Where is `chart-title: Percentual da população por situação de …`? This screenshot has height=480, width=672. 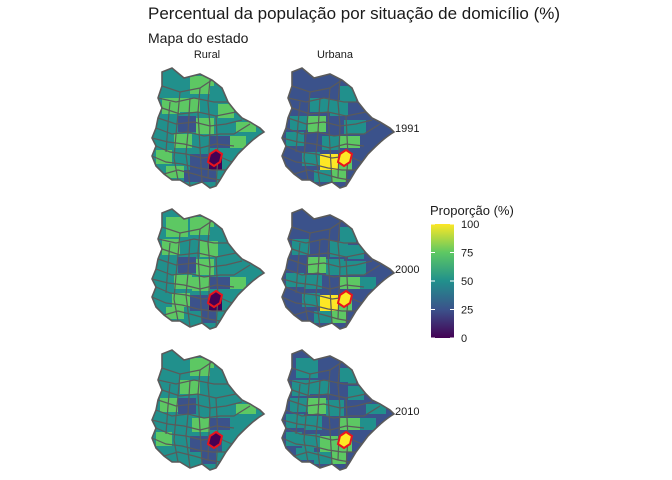 chart-title: Percentual da população por situação de … is located at coordinates (354, 13).